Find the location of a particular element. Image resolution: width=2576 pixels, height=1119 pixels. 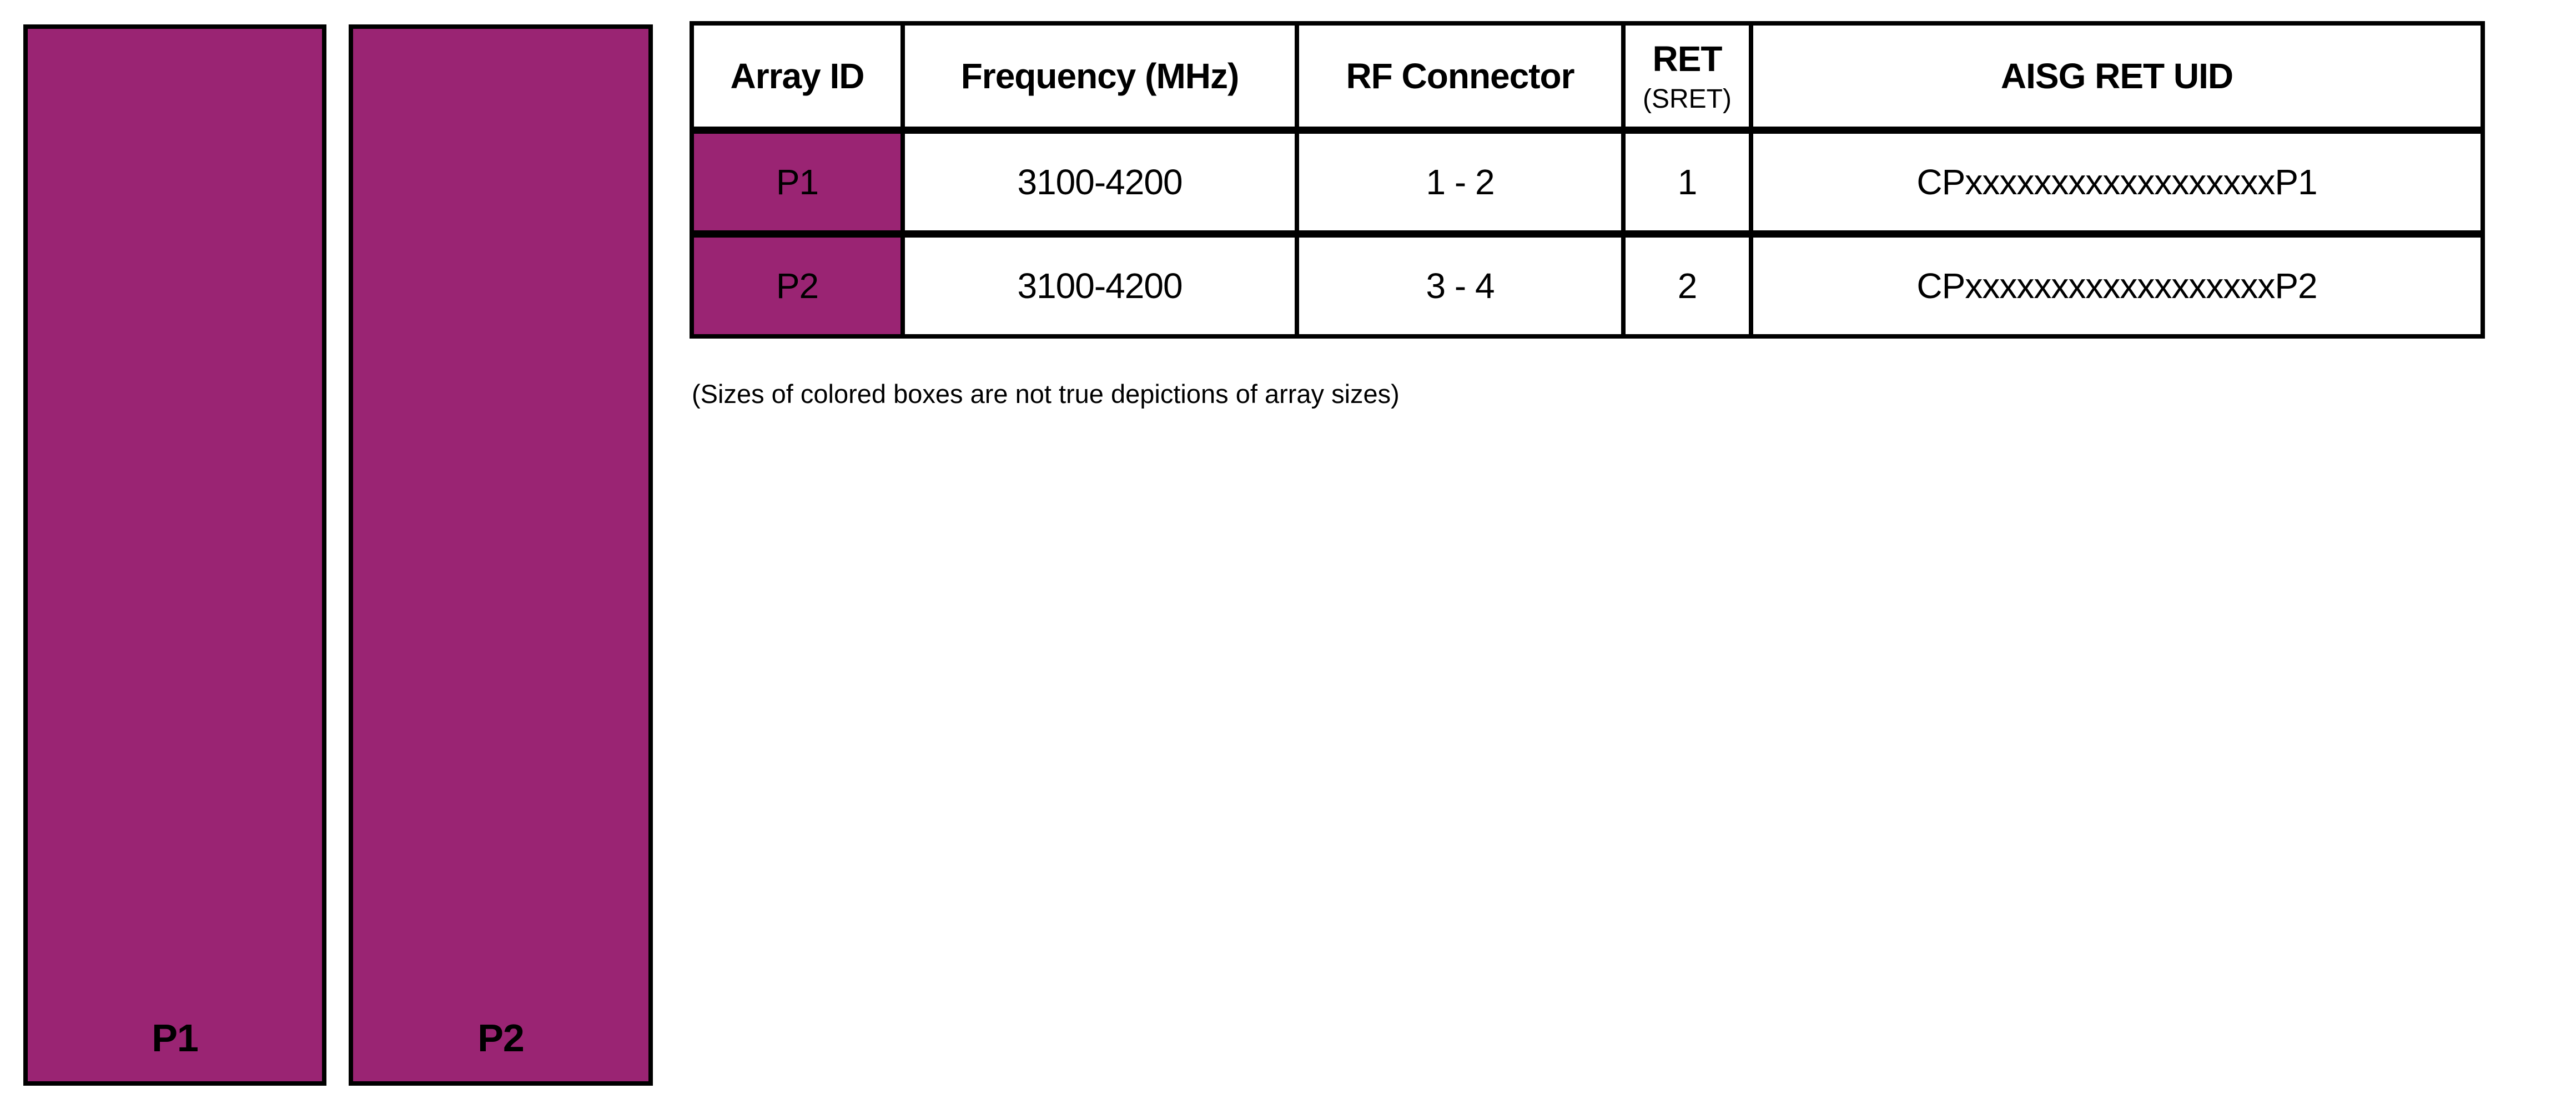

cell-array-id-p1: P1 is located at coordinates (797, 183).